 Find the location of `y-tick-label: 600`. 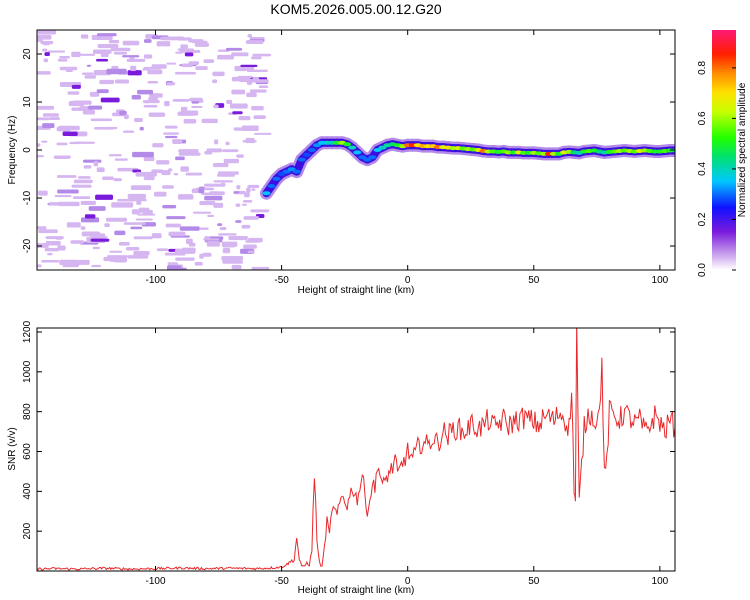

y-tick-label: 600 is located at coordinates (27, 451).